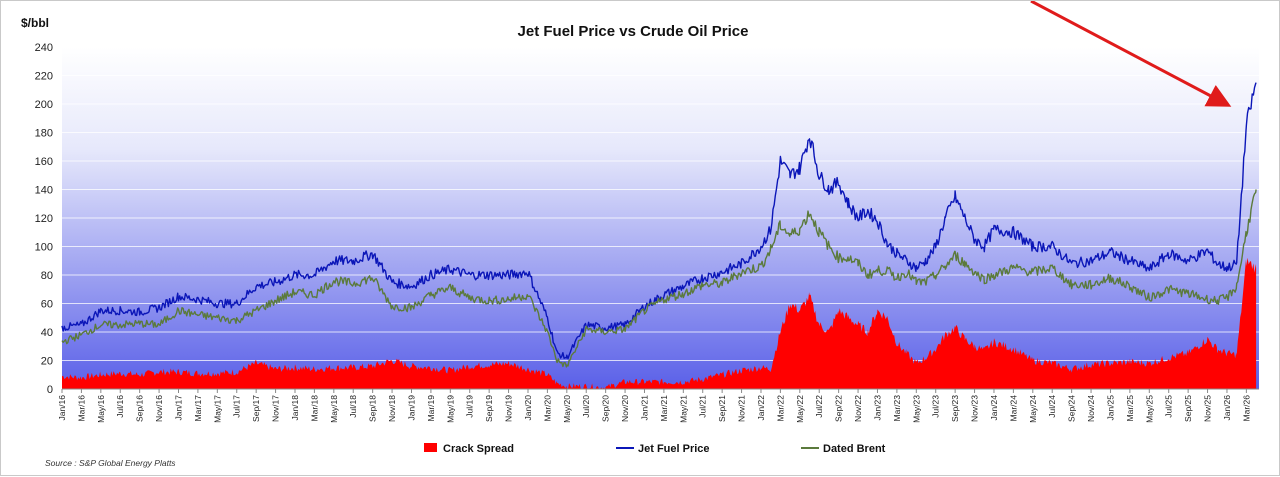 This screenshot has height=477, width=1280. Describe the element at coordinates (140, 408) in the screenshot. I see `x-tick-label: Sep/16` at that location.